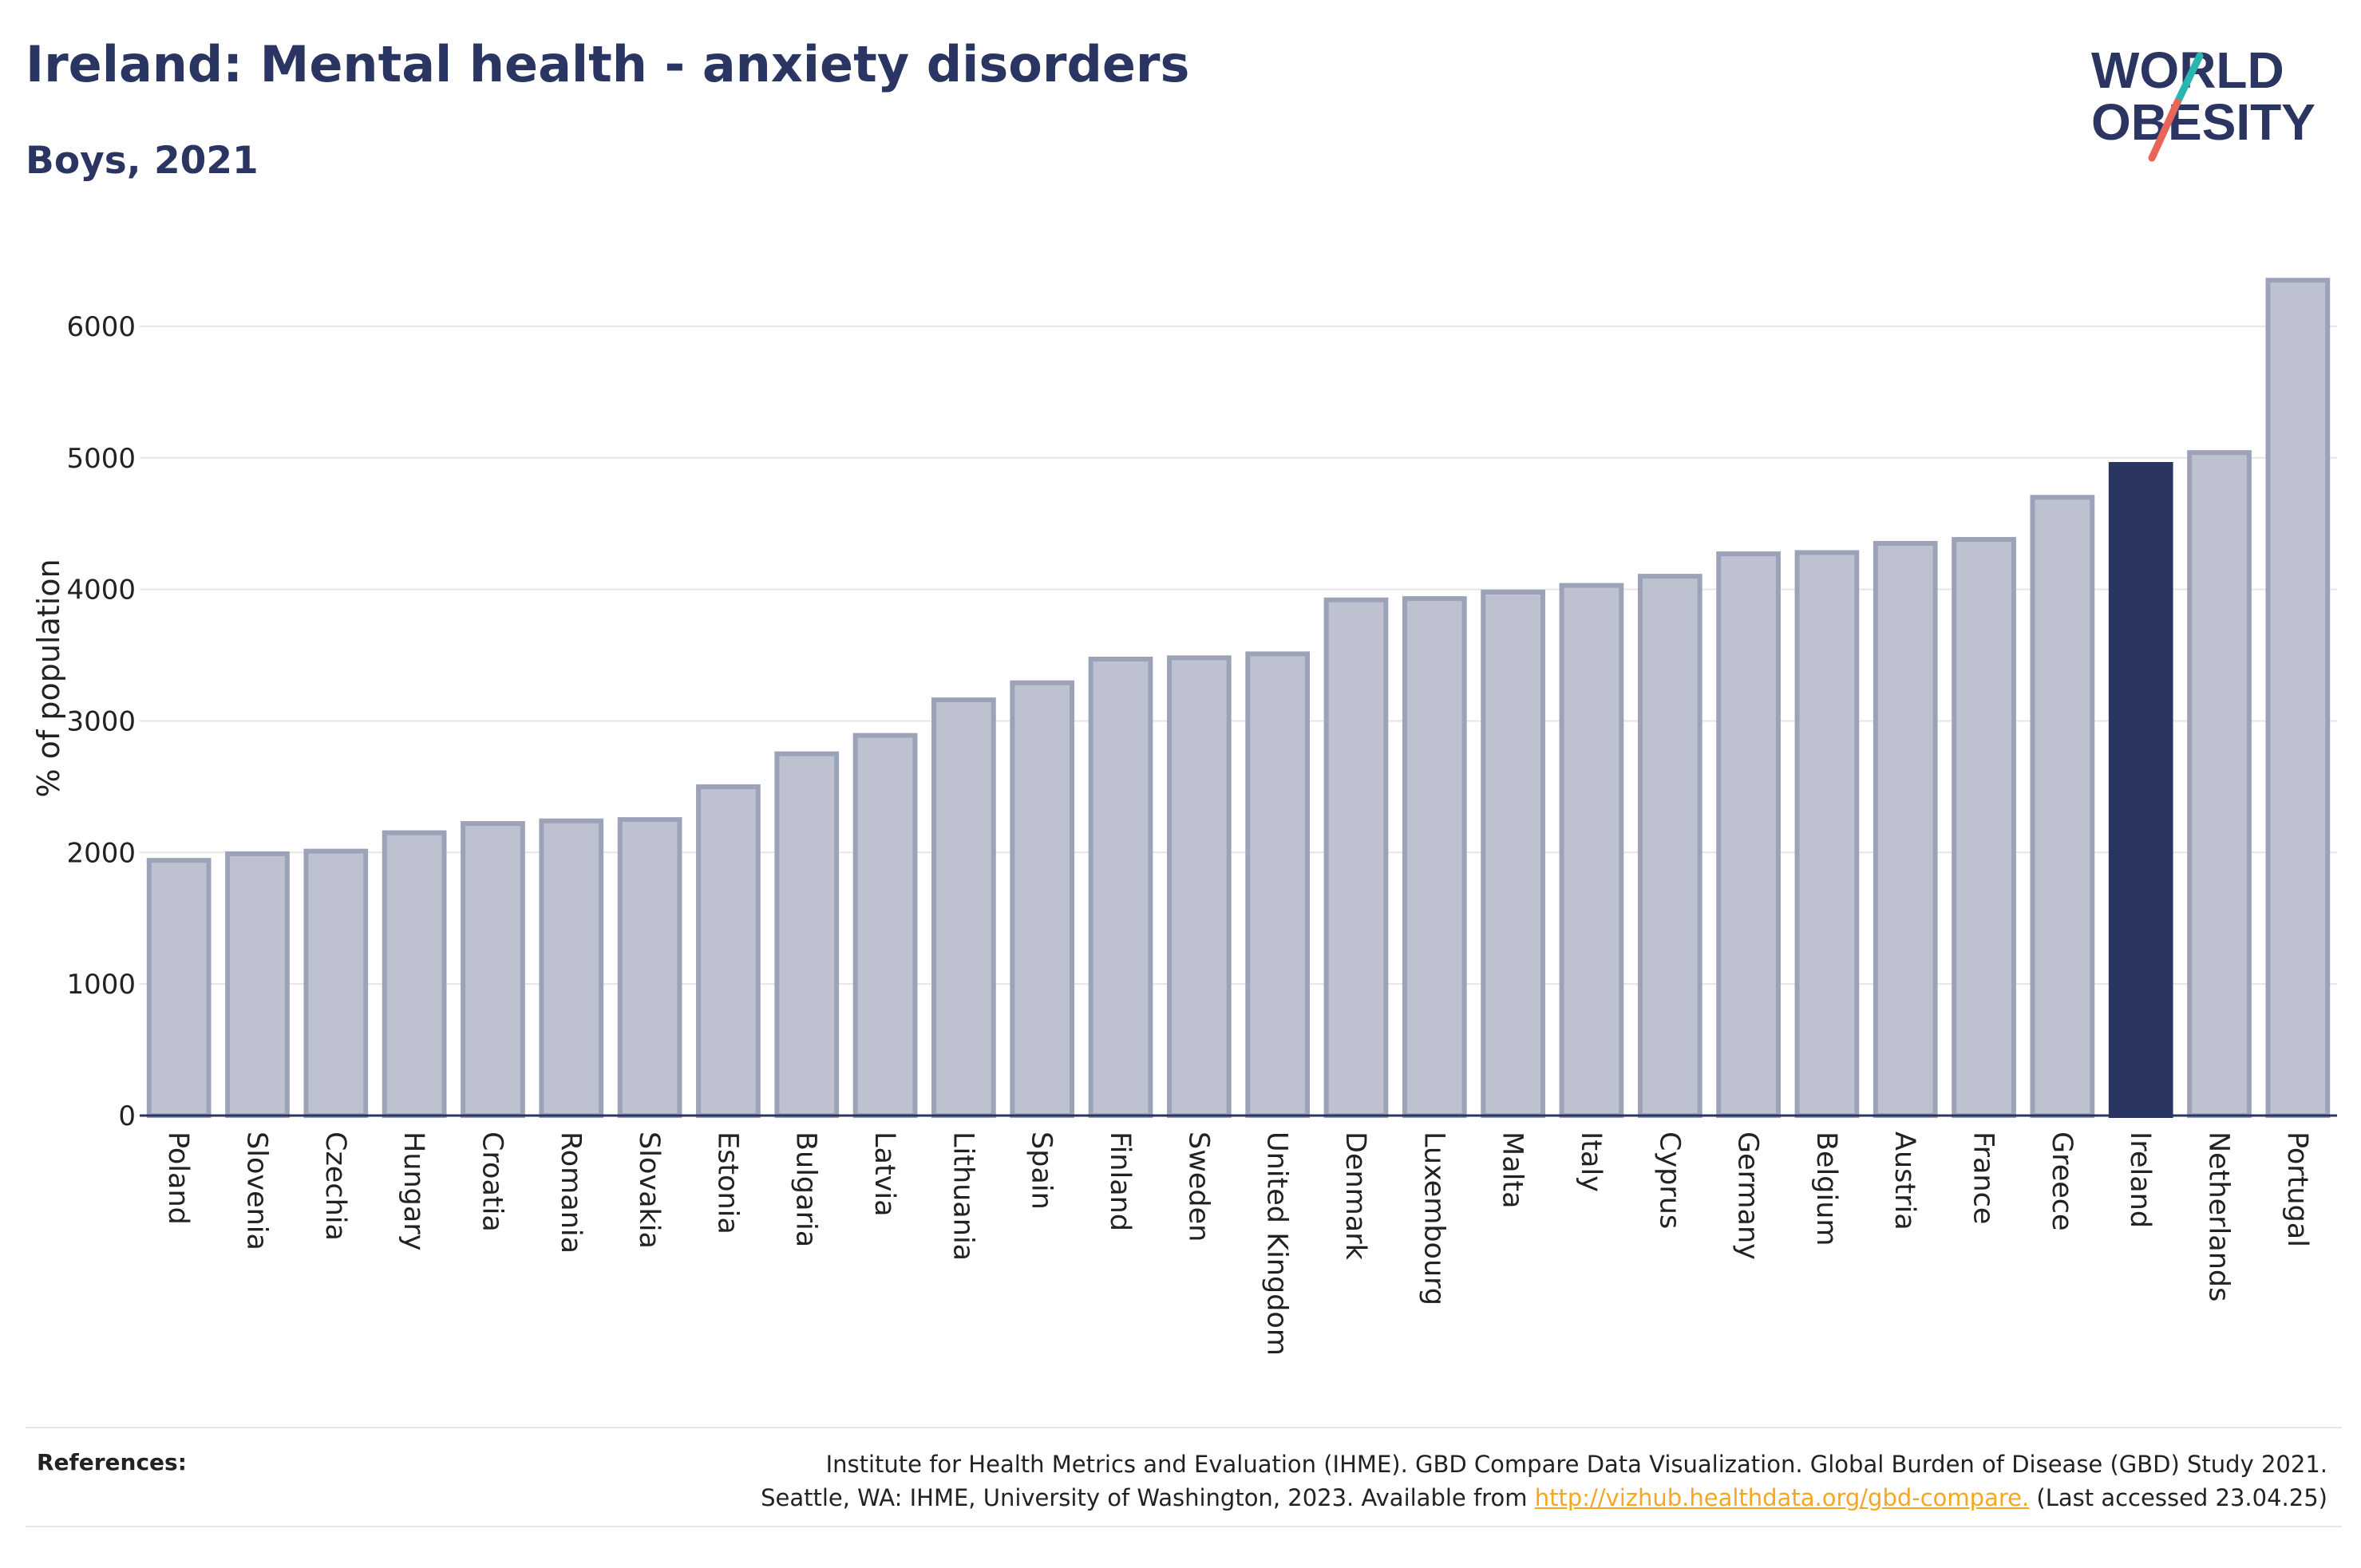 This screenshot has width=2361, height=1568. I want to click on bar-hungary, so click(414, 974).